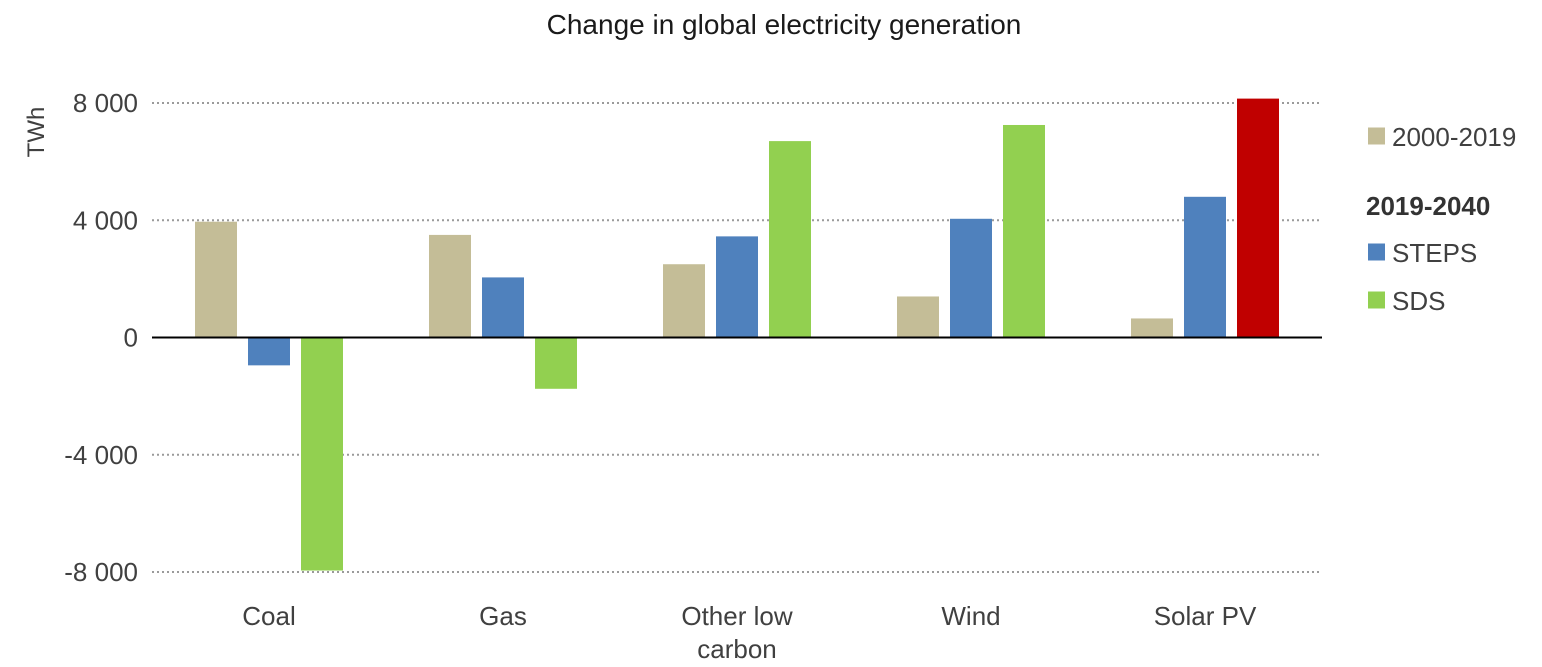 The width and height of the screenshot is (1542, 667). What do you see at coordinates (737, 649) in the screenshot?
I see `category-label: carbon` at bounding box center [737, 649].